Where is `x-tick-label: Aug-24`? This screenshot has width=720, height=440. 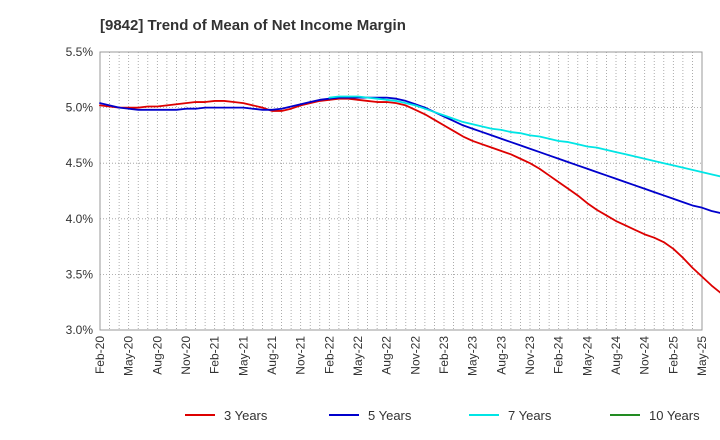 x-tick-label: Aug-24 is located at coordinates (616, 355).